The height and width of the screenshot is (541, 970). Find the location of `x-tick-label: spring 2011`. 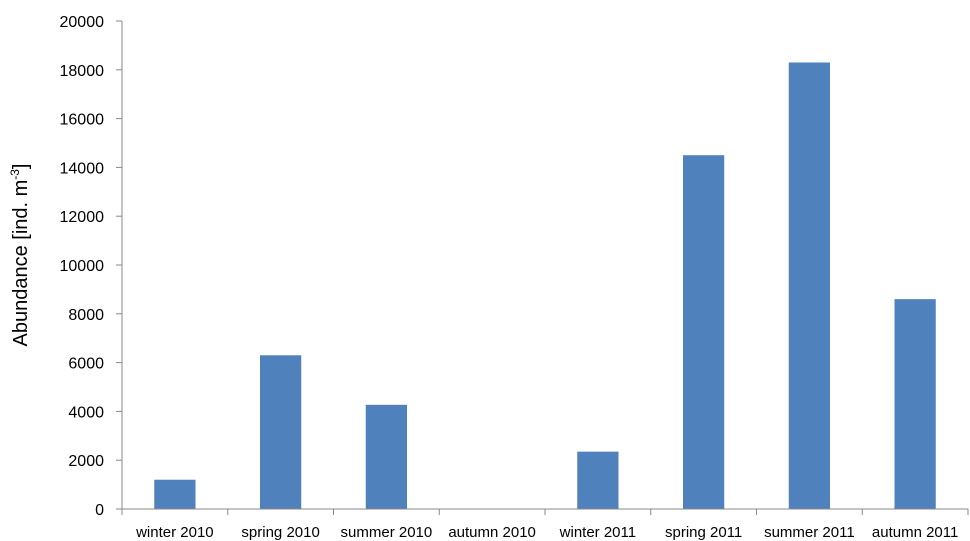

x-tick-label: spring 2011 is located at coordinates (703, 532).